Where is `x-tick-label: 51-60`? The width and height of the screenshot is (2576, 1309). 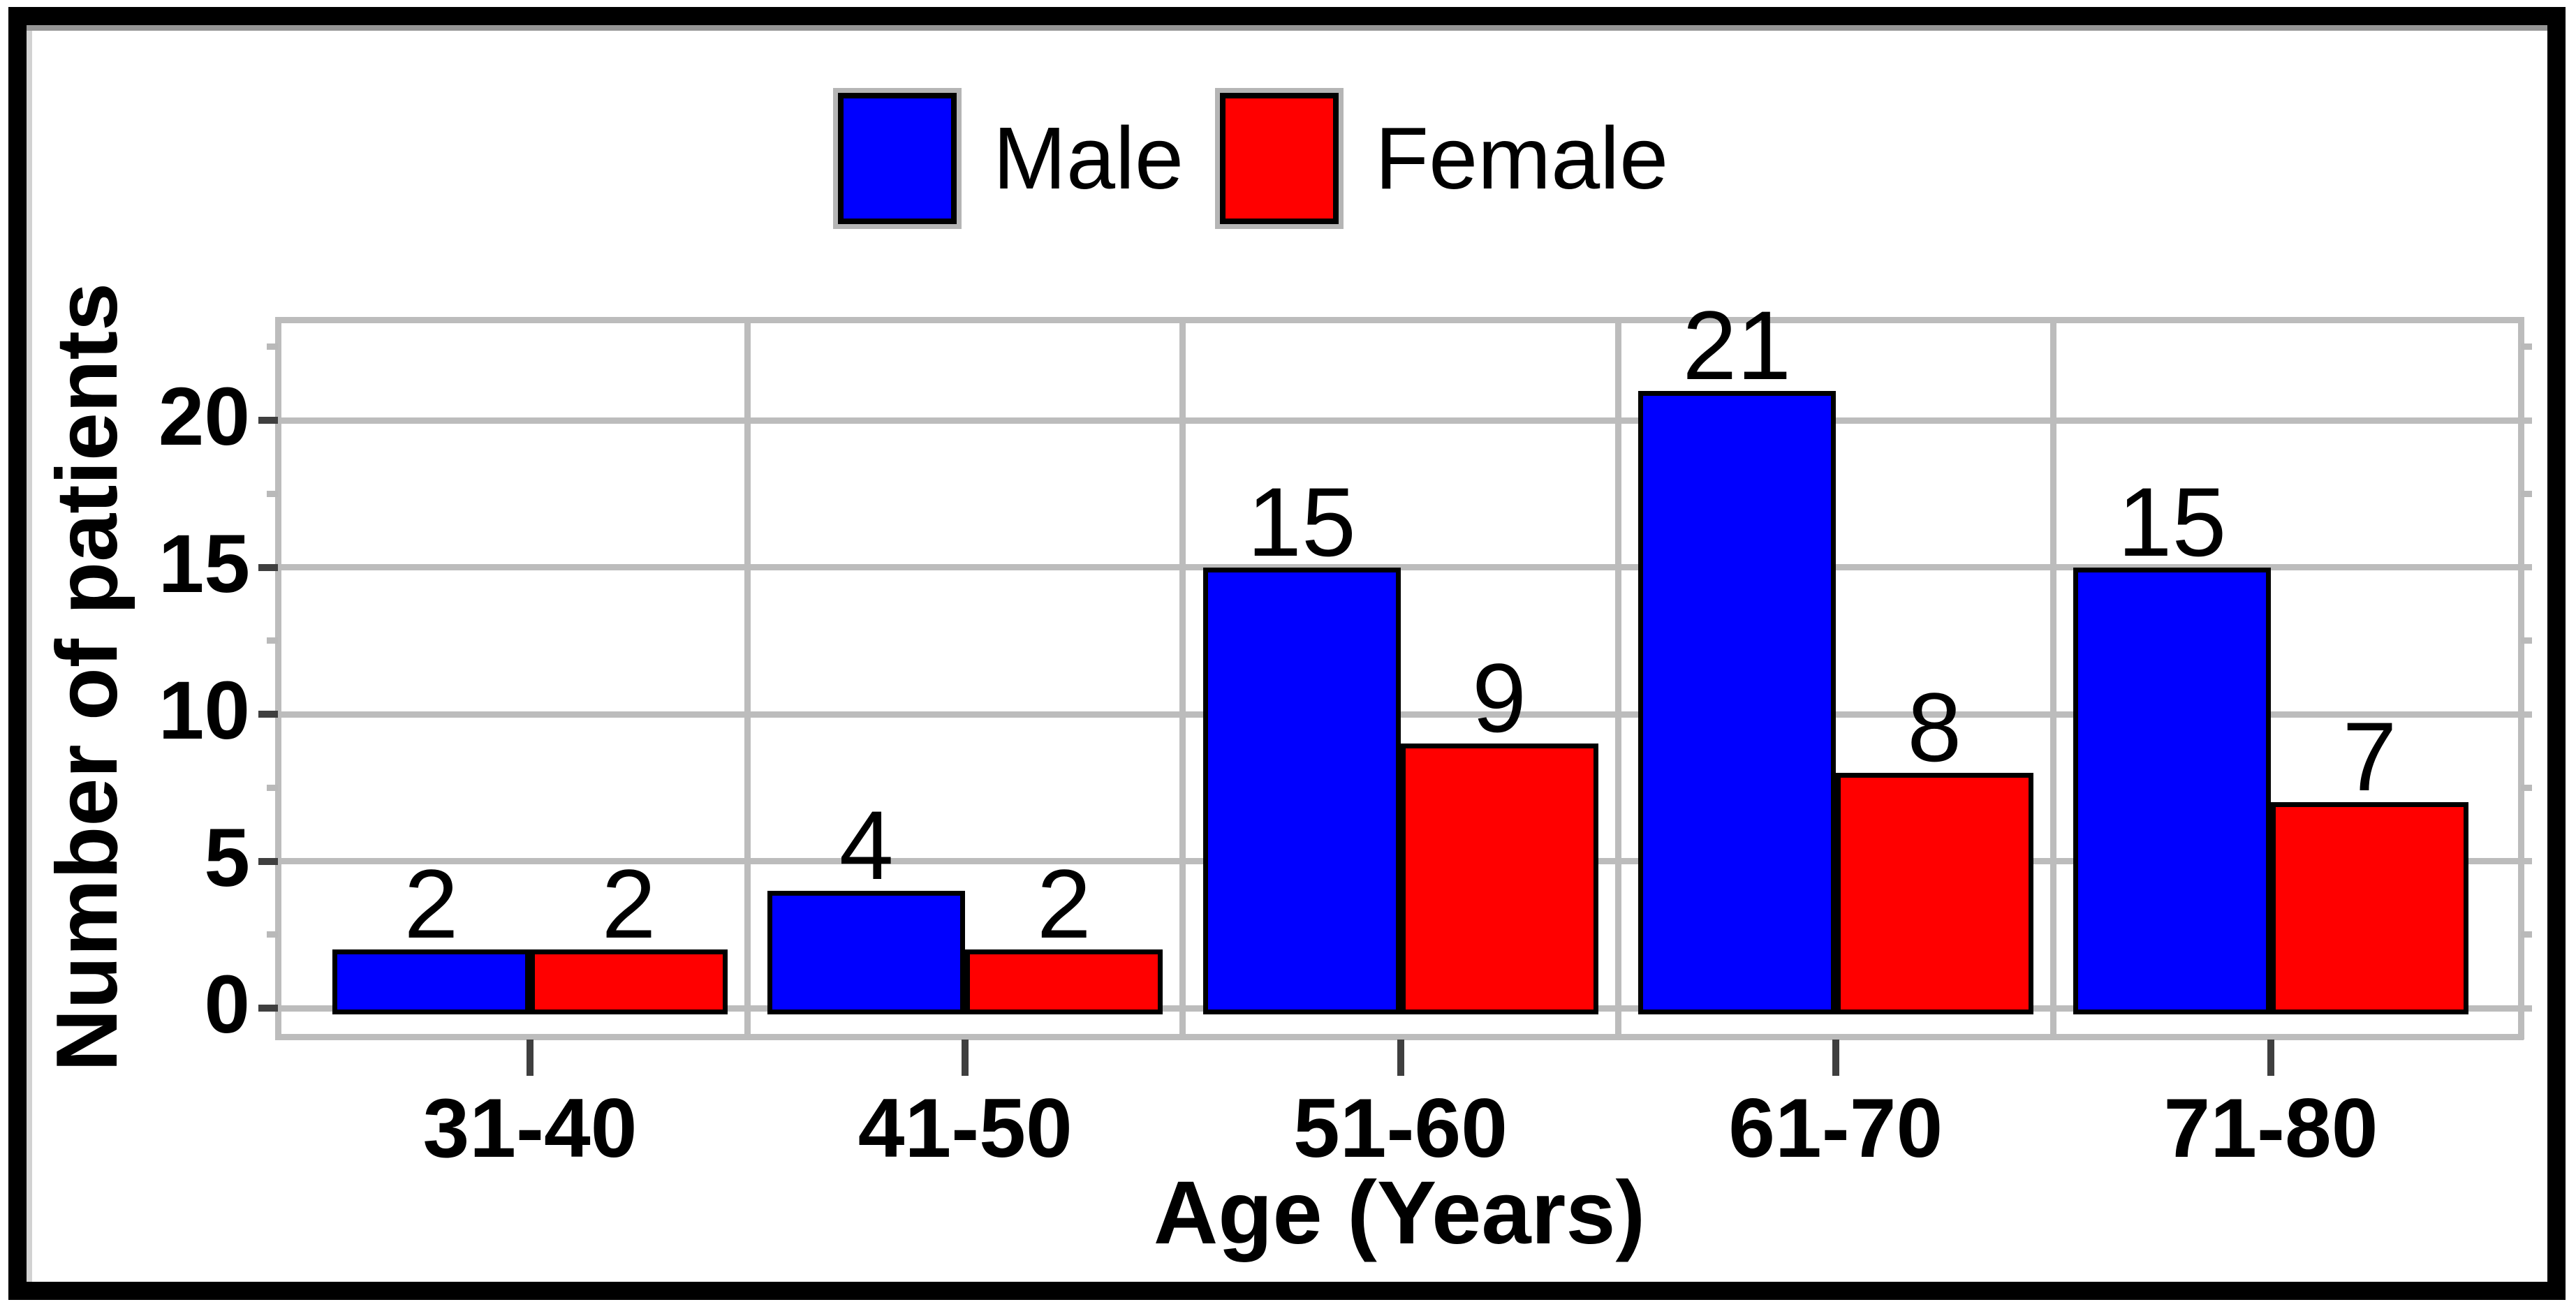
x-tick-label: 51-60 is located at coordinates (1400, 1128).